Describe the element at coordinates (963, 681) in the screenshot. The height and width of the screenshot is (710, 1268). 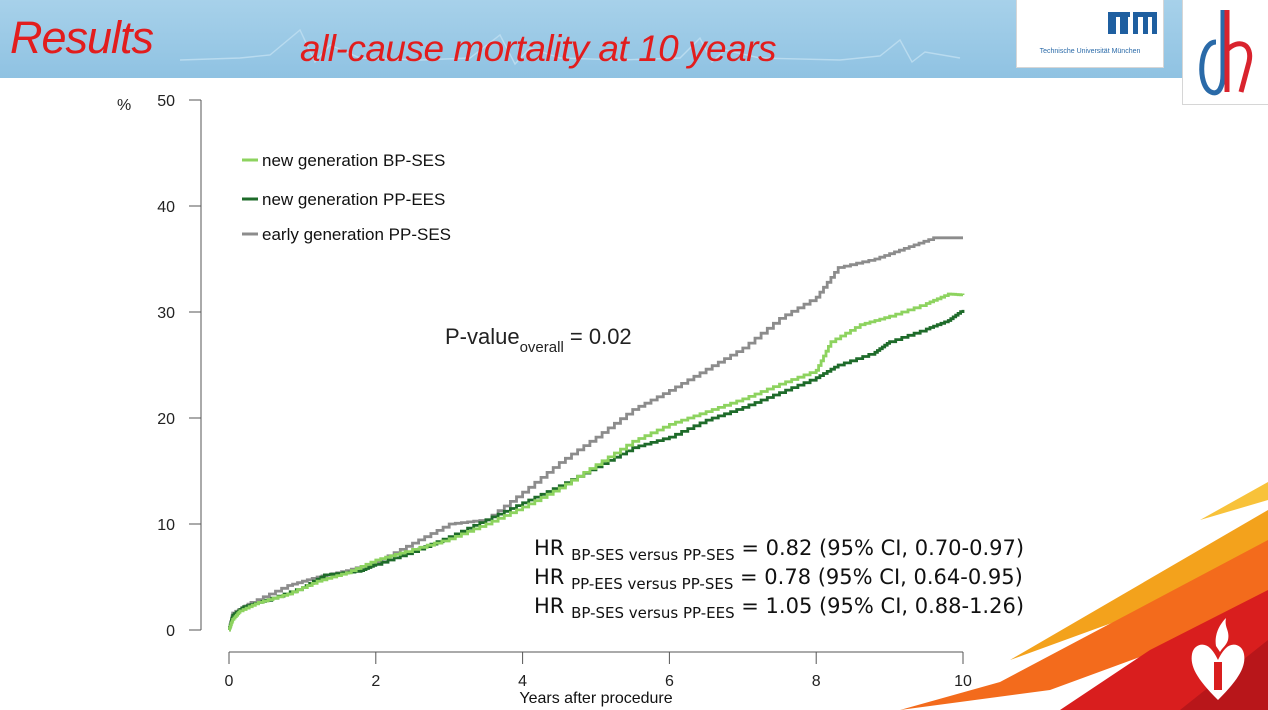
I see `x-tick-label: 10` at that location.